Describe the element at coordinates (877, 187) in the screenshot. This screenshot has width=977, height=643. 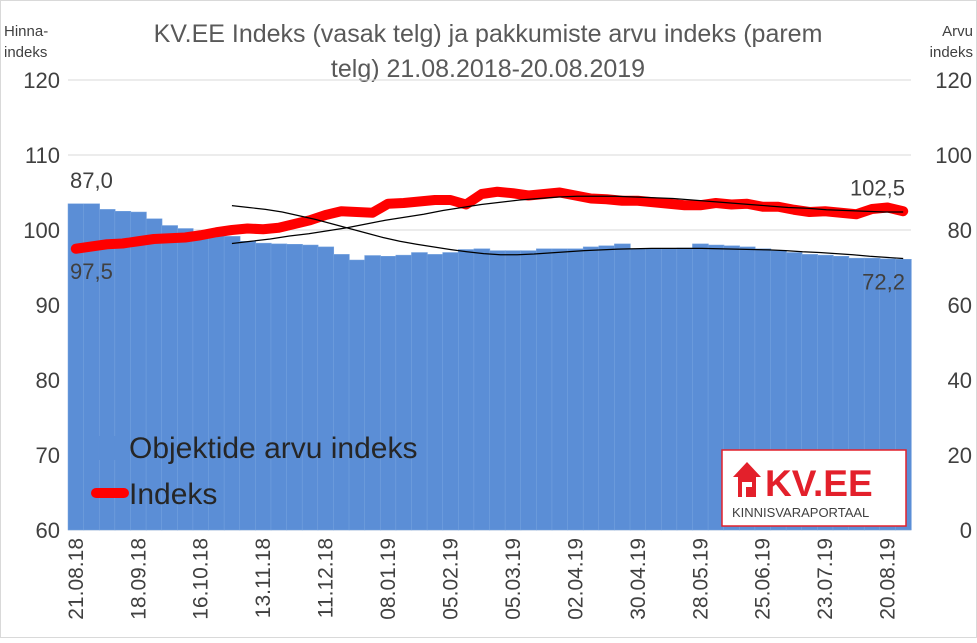
I see `data-label-102-5: 102,5` at that location.